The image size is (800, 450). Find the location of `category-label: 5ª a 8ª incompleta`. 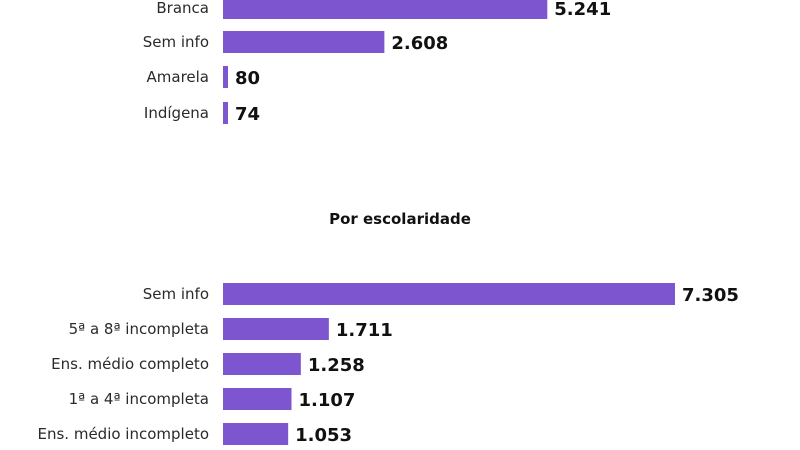

category-label: 5ª a 8ª incompleta is located at coordinates (139, 329).